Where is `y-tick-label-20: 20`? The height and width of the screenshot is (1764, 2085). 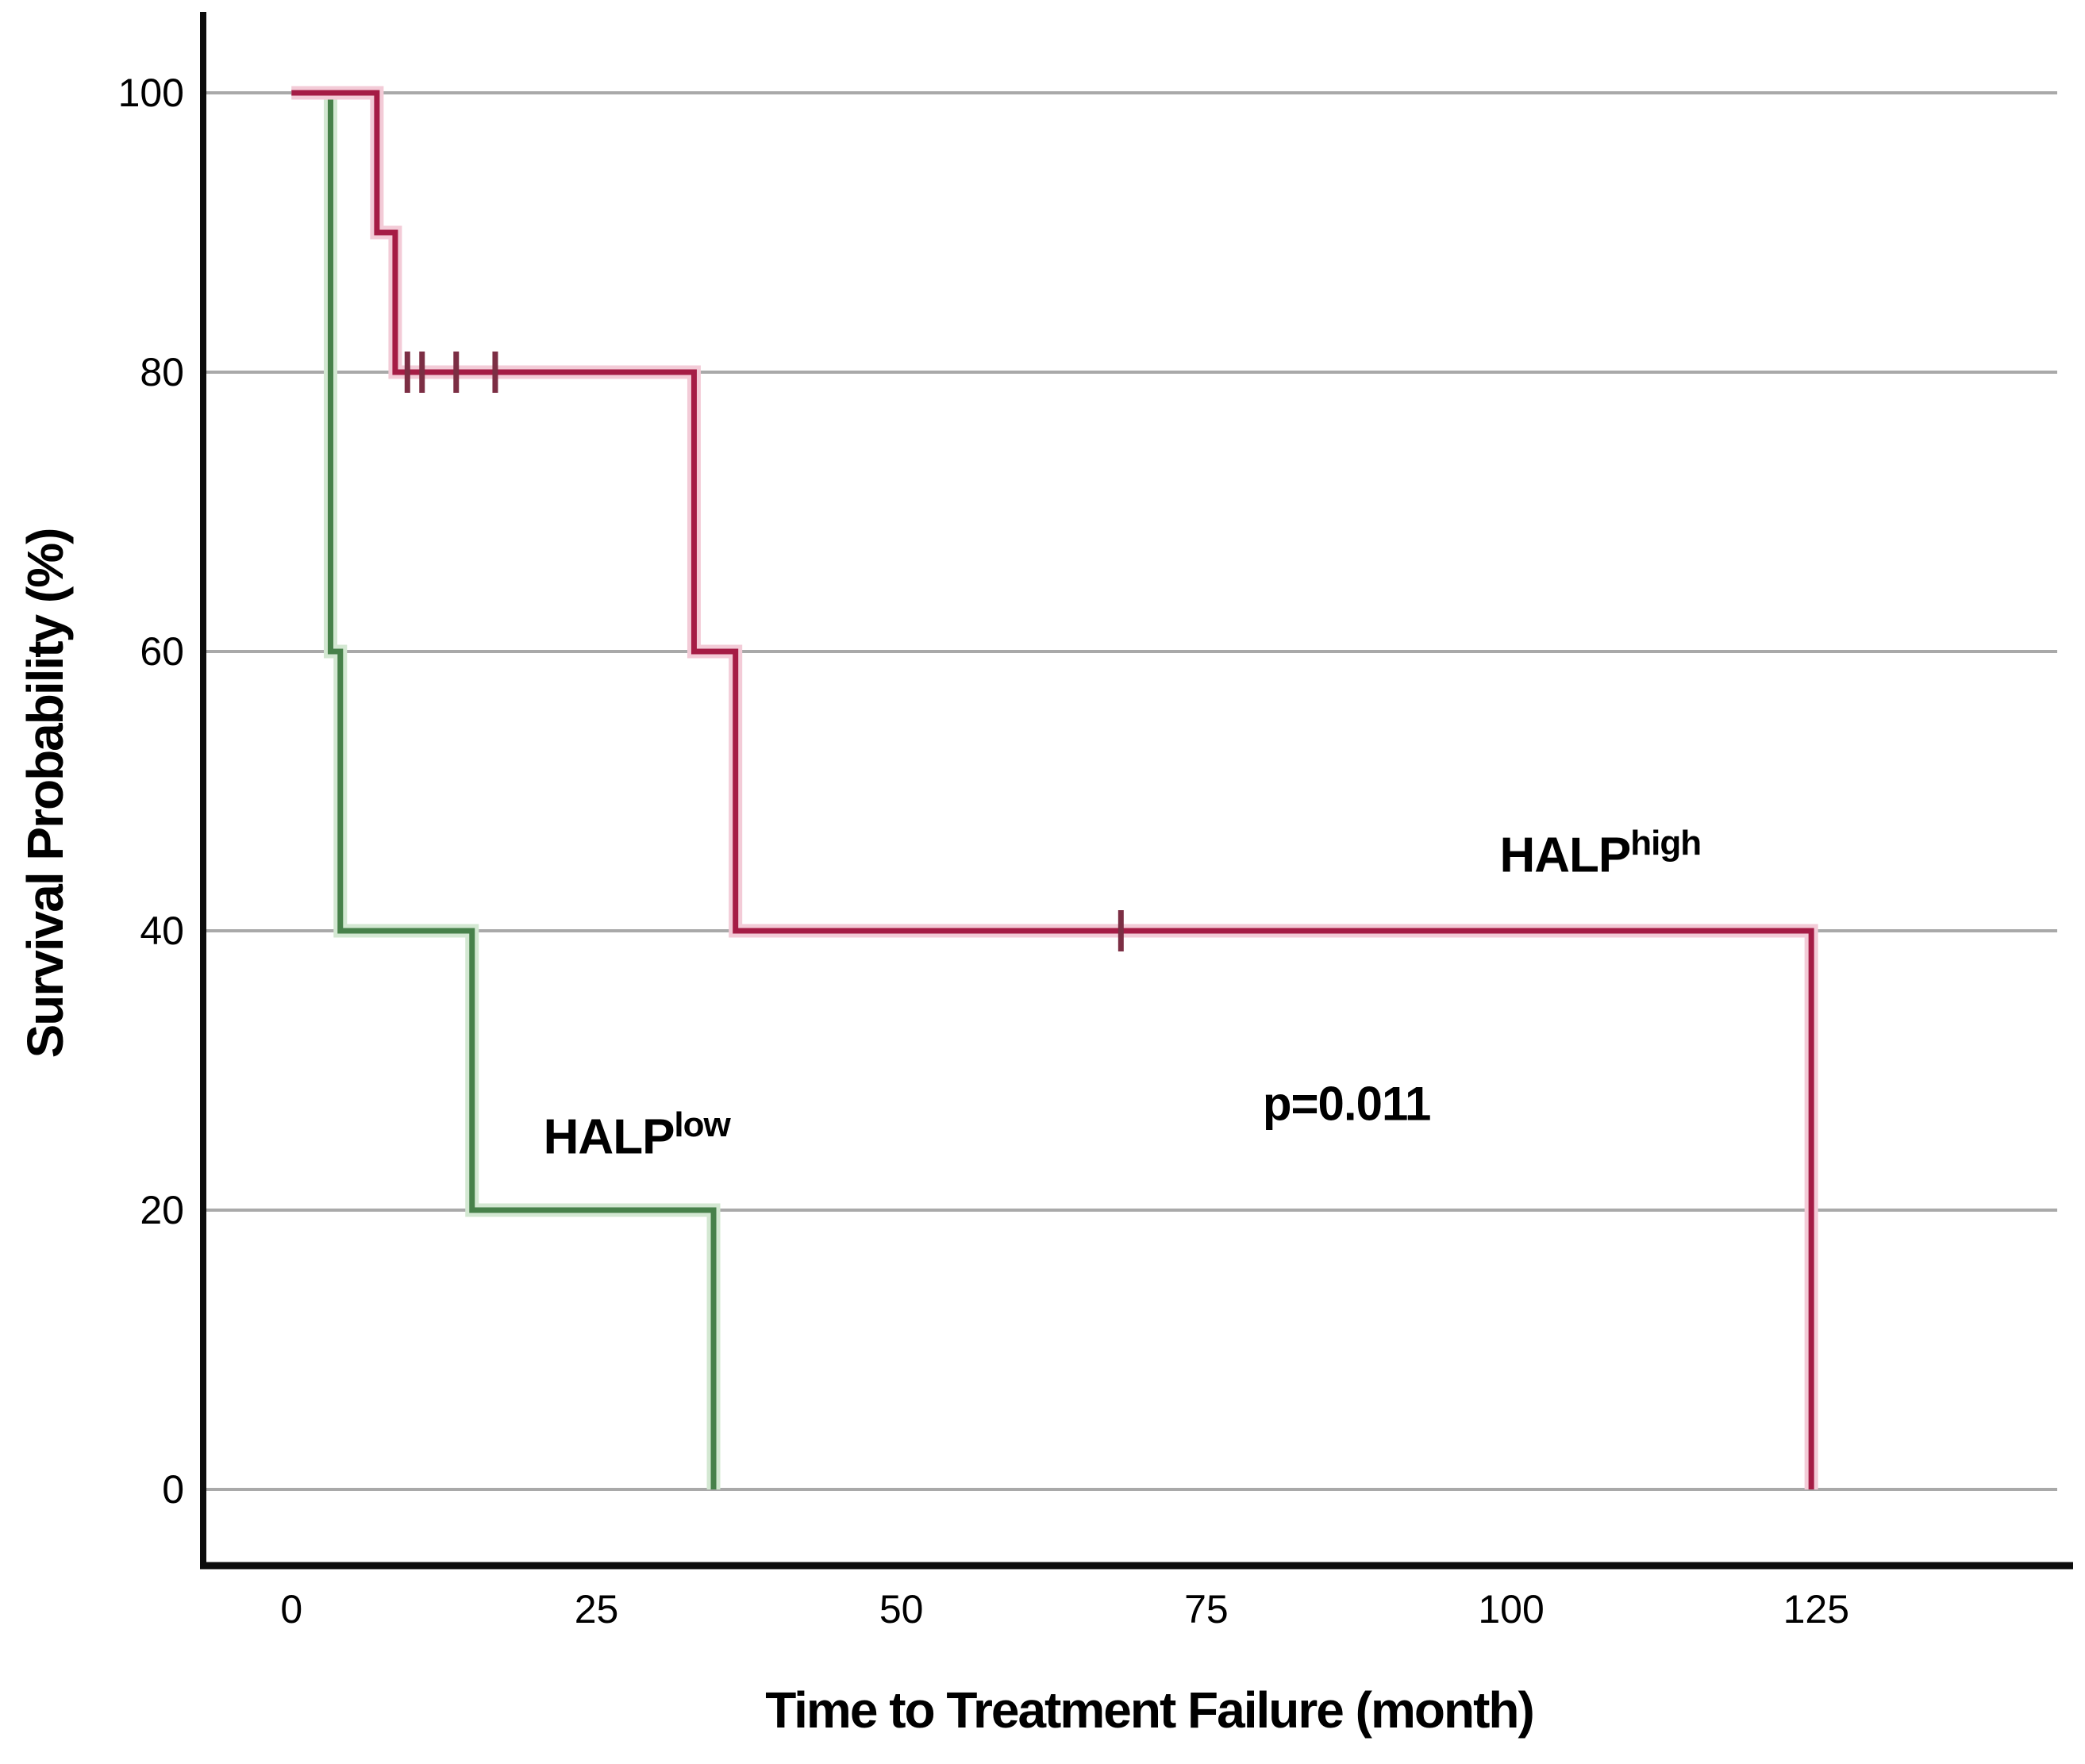
y-tick-label-20: 20 is located at coordinates (162, 1210).